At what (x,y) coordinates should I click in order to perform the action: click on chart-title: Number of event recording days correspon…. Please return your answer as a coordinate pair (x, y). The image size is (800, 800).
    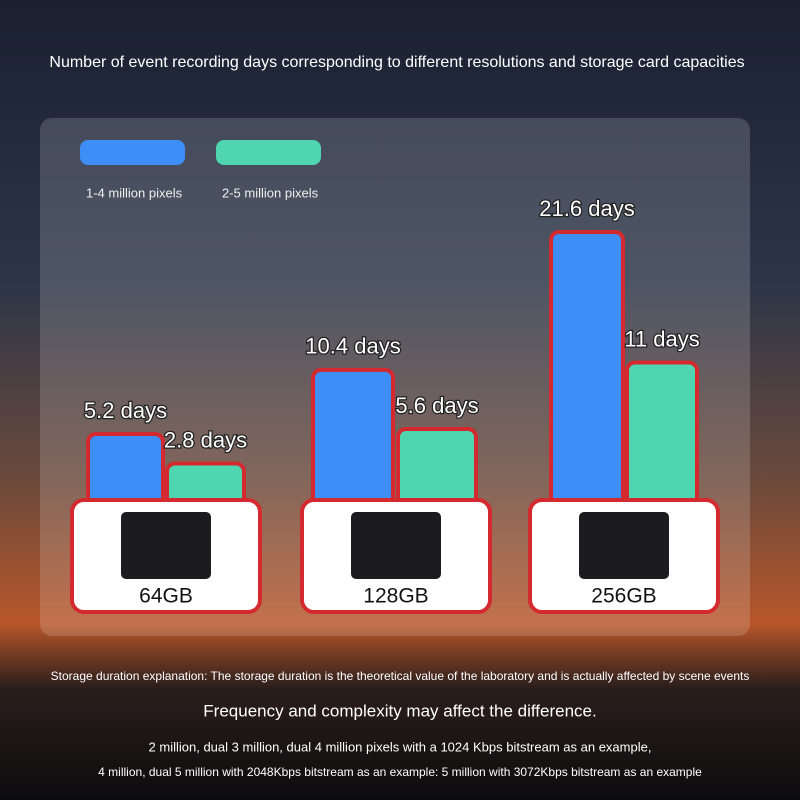
    Looking at the image, I should click on (396, 62).